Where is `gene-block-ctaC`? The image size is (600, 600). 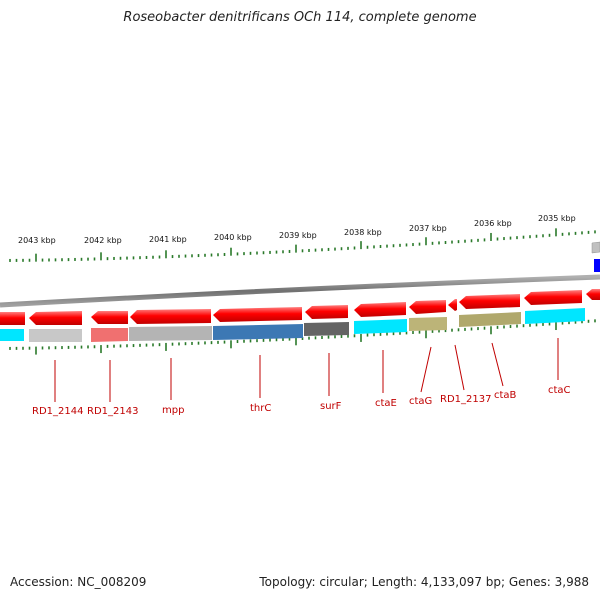
gene-block-ctaC is located at coordinates (555, 316).